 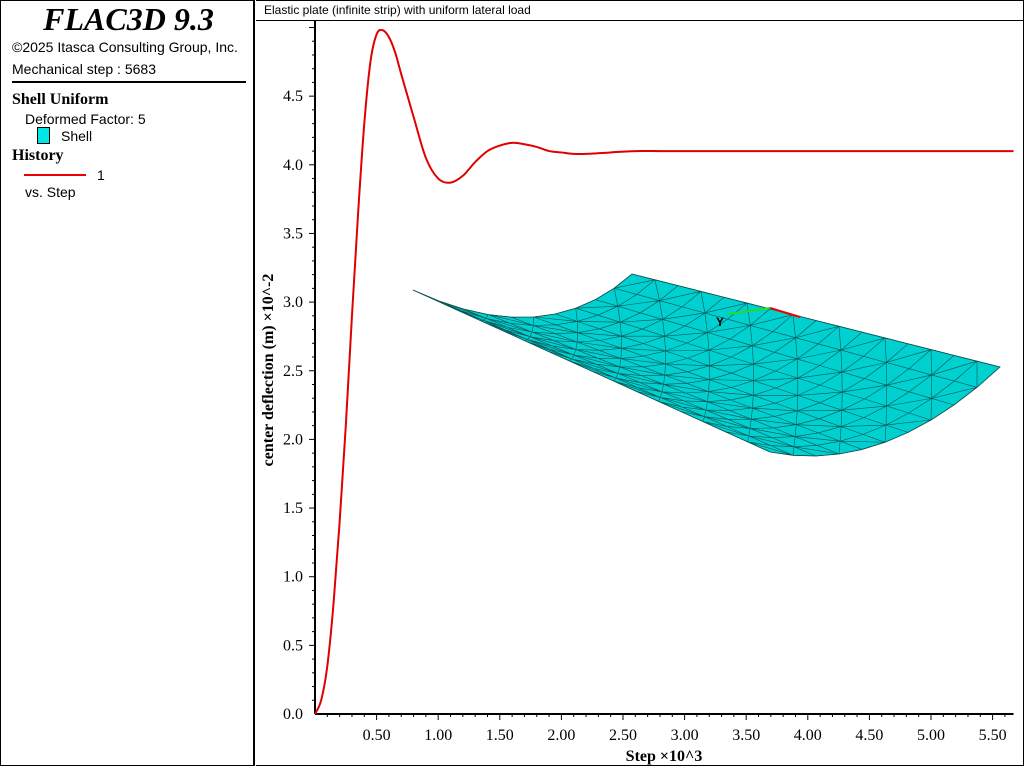 I want to click on shell-label: Shell, so click(x=77, y=136).